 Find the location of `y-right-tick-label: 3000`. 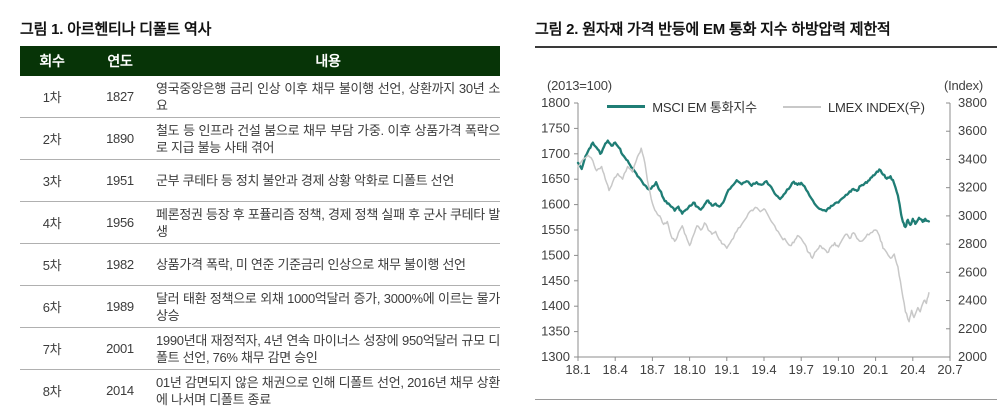

y-right-tick-label: 3000 is located at coordinates (972, 215).